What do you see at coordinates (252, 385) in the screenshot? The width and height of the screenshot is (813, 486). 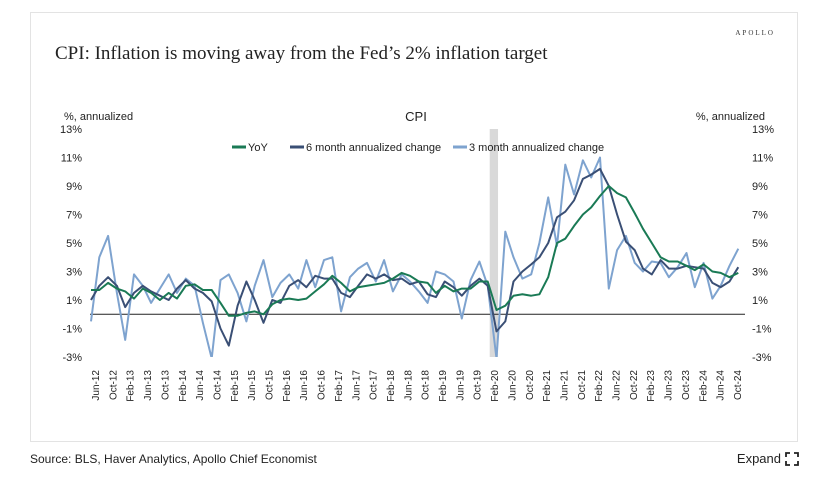 I see `x-tick-label: Jun-15` at bounding box center [252, 385].